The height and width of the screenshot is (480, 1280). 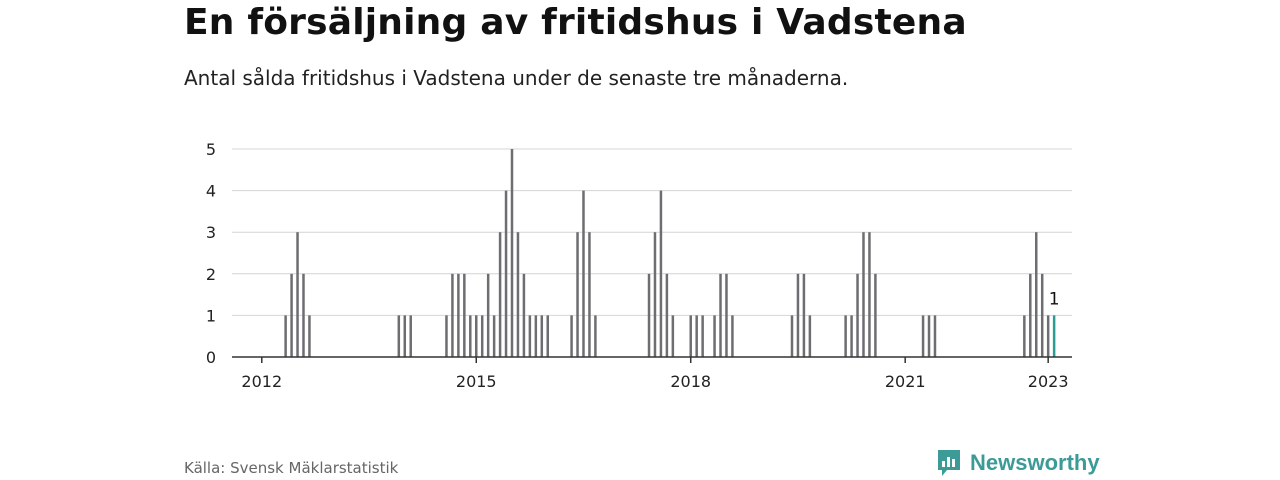 I want to click on brand-logo: Newsworthy, so click(x=1018, y=463).